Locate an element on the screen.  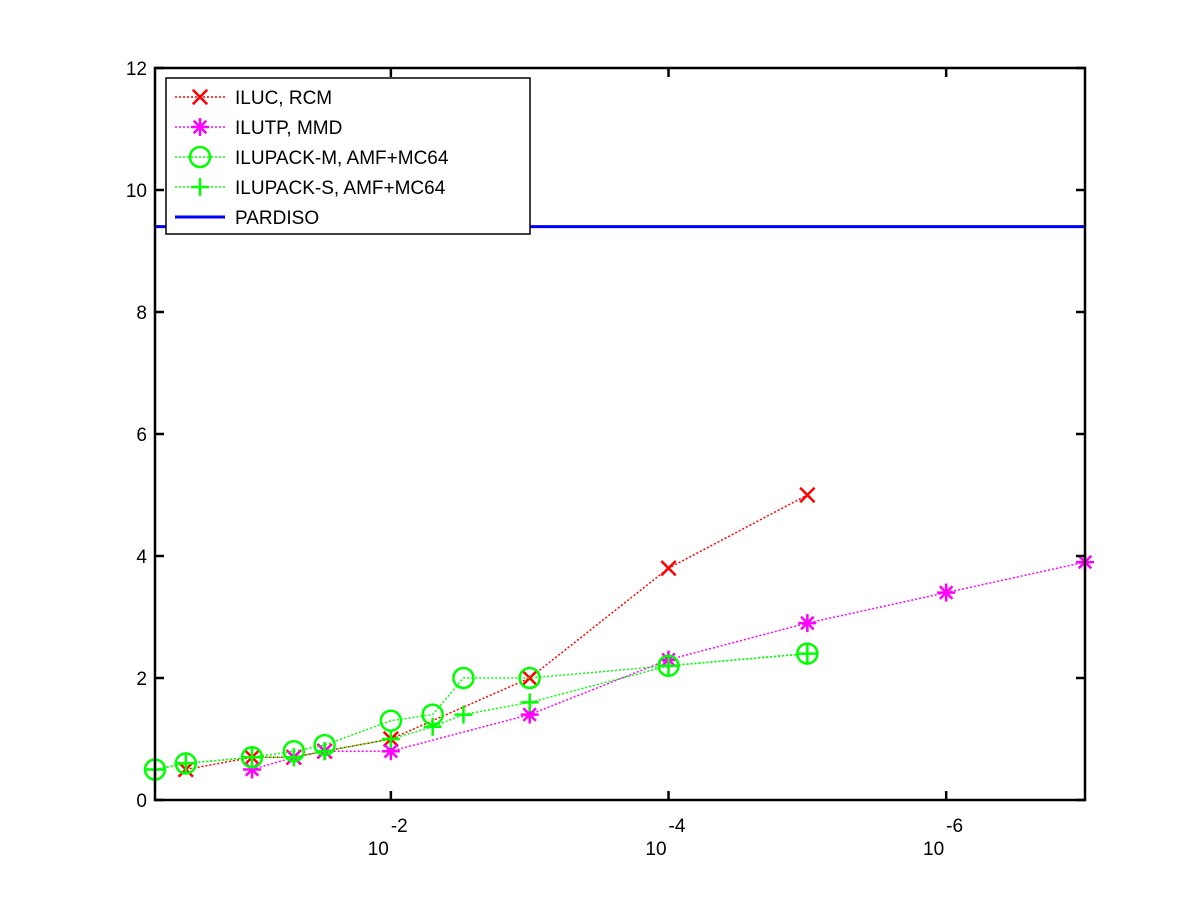
x-tick-label: 10-4 is located at coordinates (665, 838).